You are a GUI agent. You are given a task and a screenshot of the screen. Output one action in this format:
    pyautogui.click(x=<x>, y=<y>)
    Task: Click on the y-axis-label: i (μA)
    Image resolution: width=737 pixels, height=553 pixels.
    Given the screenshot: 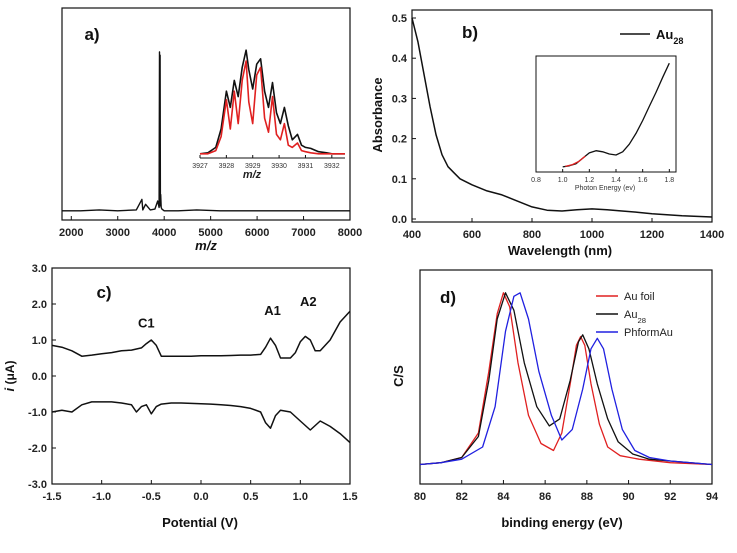 What is the action you would take?
    pyautogui.click(x=9, y=376)
    